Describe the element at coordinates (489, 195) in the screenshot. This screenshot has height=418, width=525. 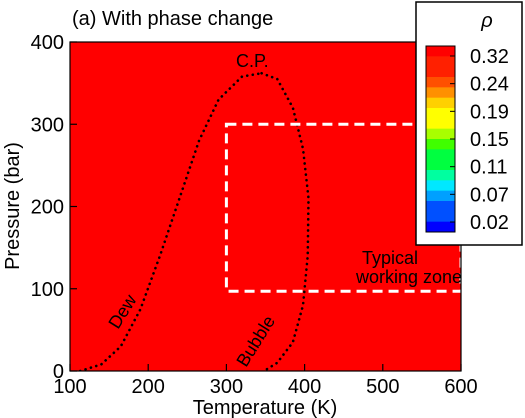
I see `colorbar-tick-label: 0.07` at that location.